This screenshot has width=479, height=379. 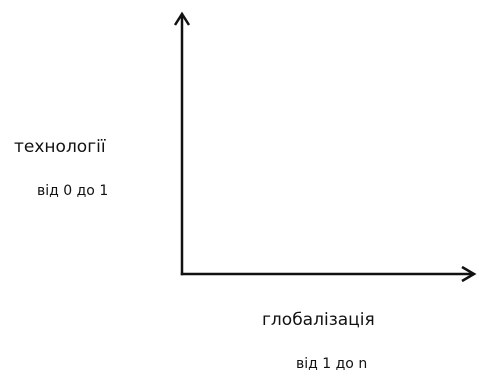 What do you see at coordinates (332, 364) in the screenshot?
I see `x-axis-range: від 1 до n` at bounding box center [332, 364].